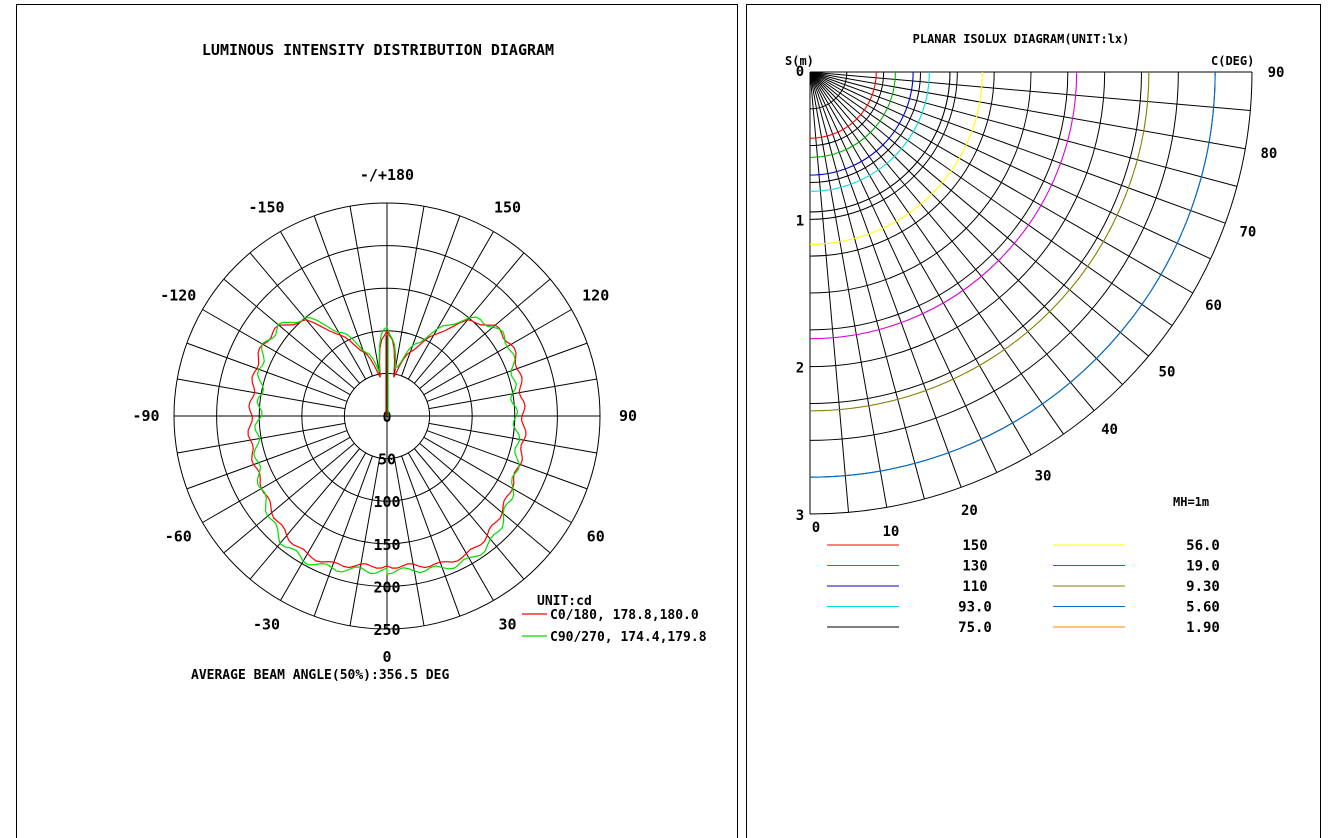 Image resolution: width=1328 pixels, height=838 pixels. I want to click on chart-title: LUMINOUS INTENSITY DISTRIBUTION DIAGRAM, so click(378, 50).